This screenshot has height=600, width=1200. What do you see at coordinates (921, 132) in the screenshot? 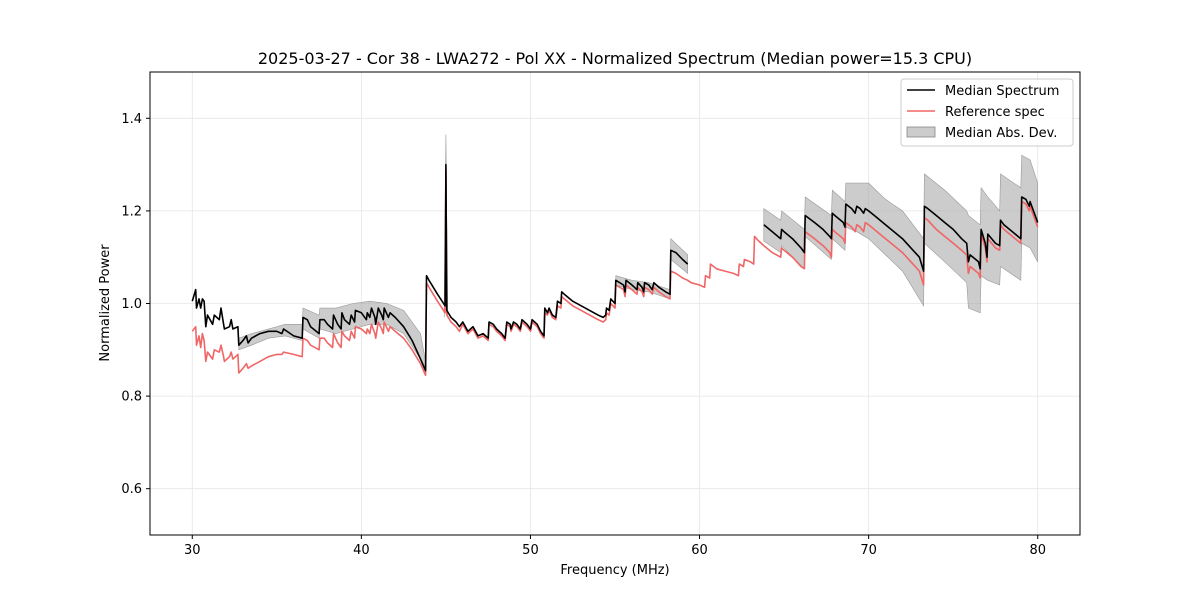
I see `legend-mad-swatch` at bounding box center [921, 132].